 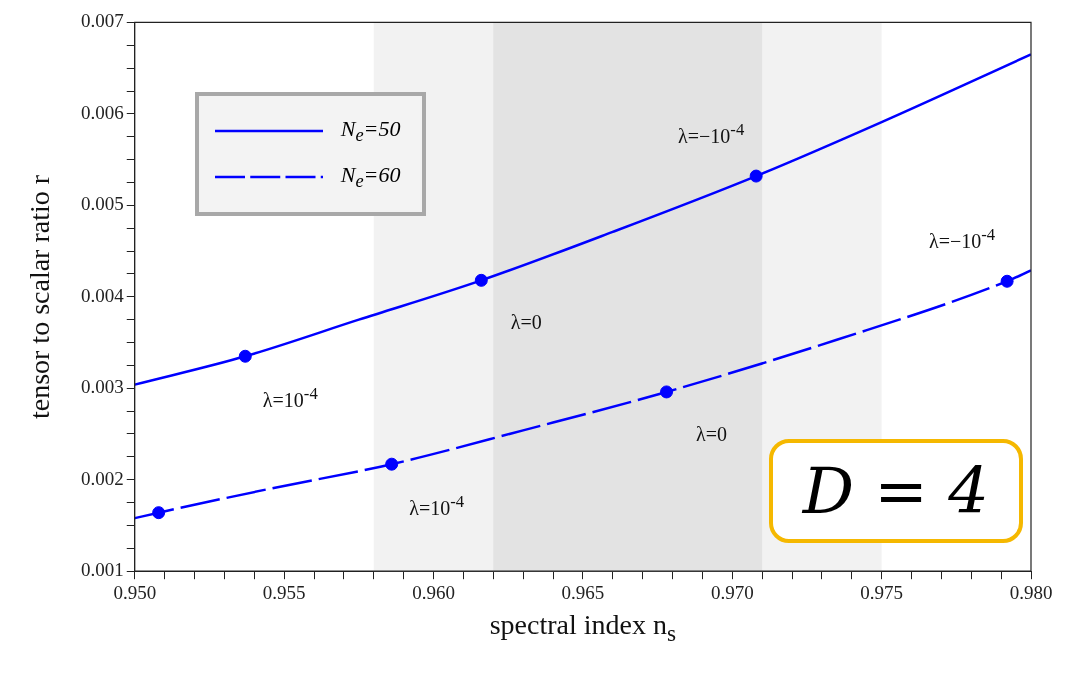 What do you see at coordinates (40, 296) in the screenshot?
I see `y-axis-title: tensor to scalar ratio r` at bounding box center [40, 296].